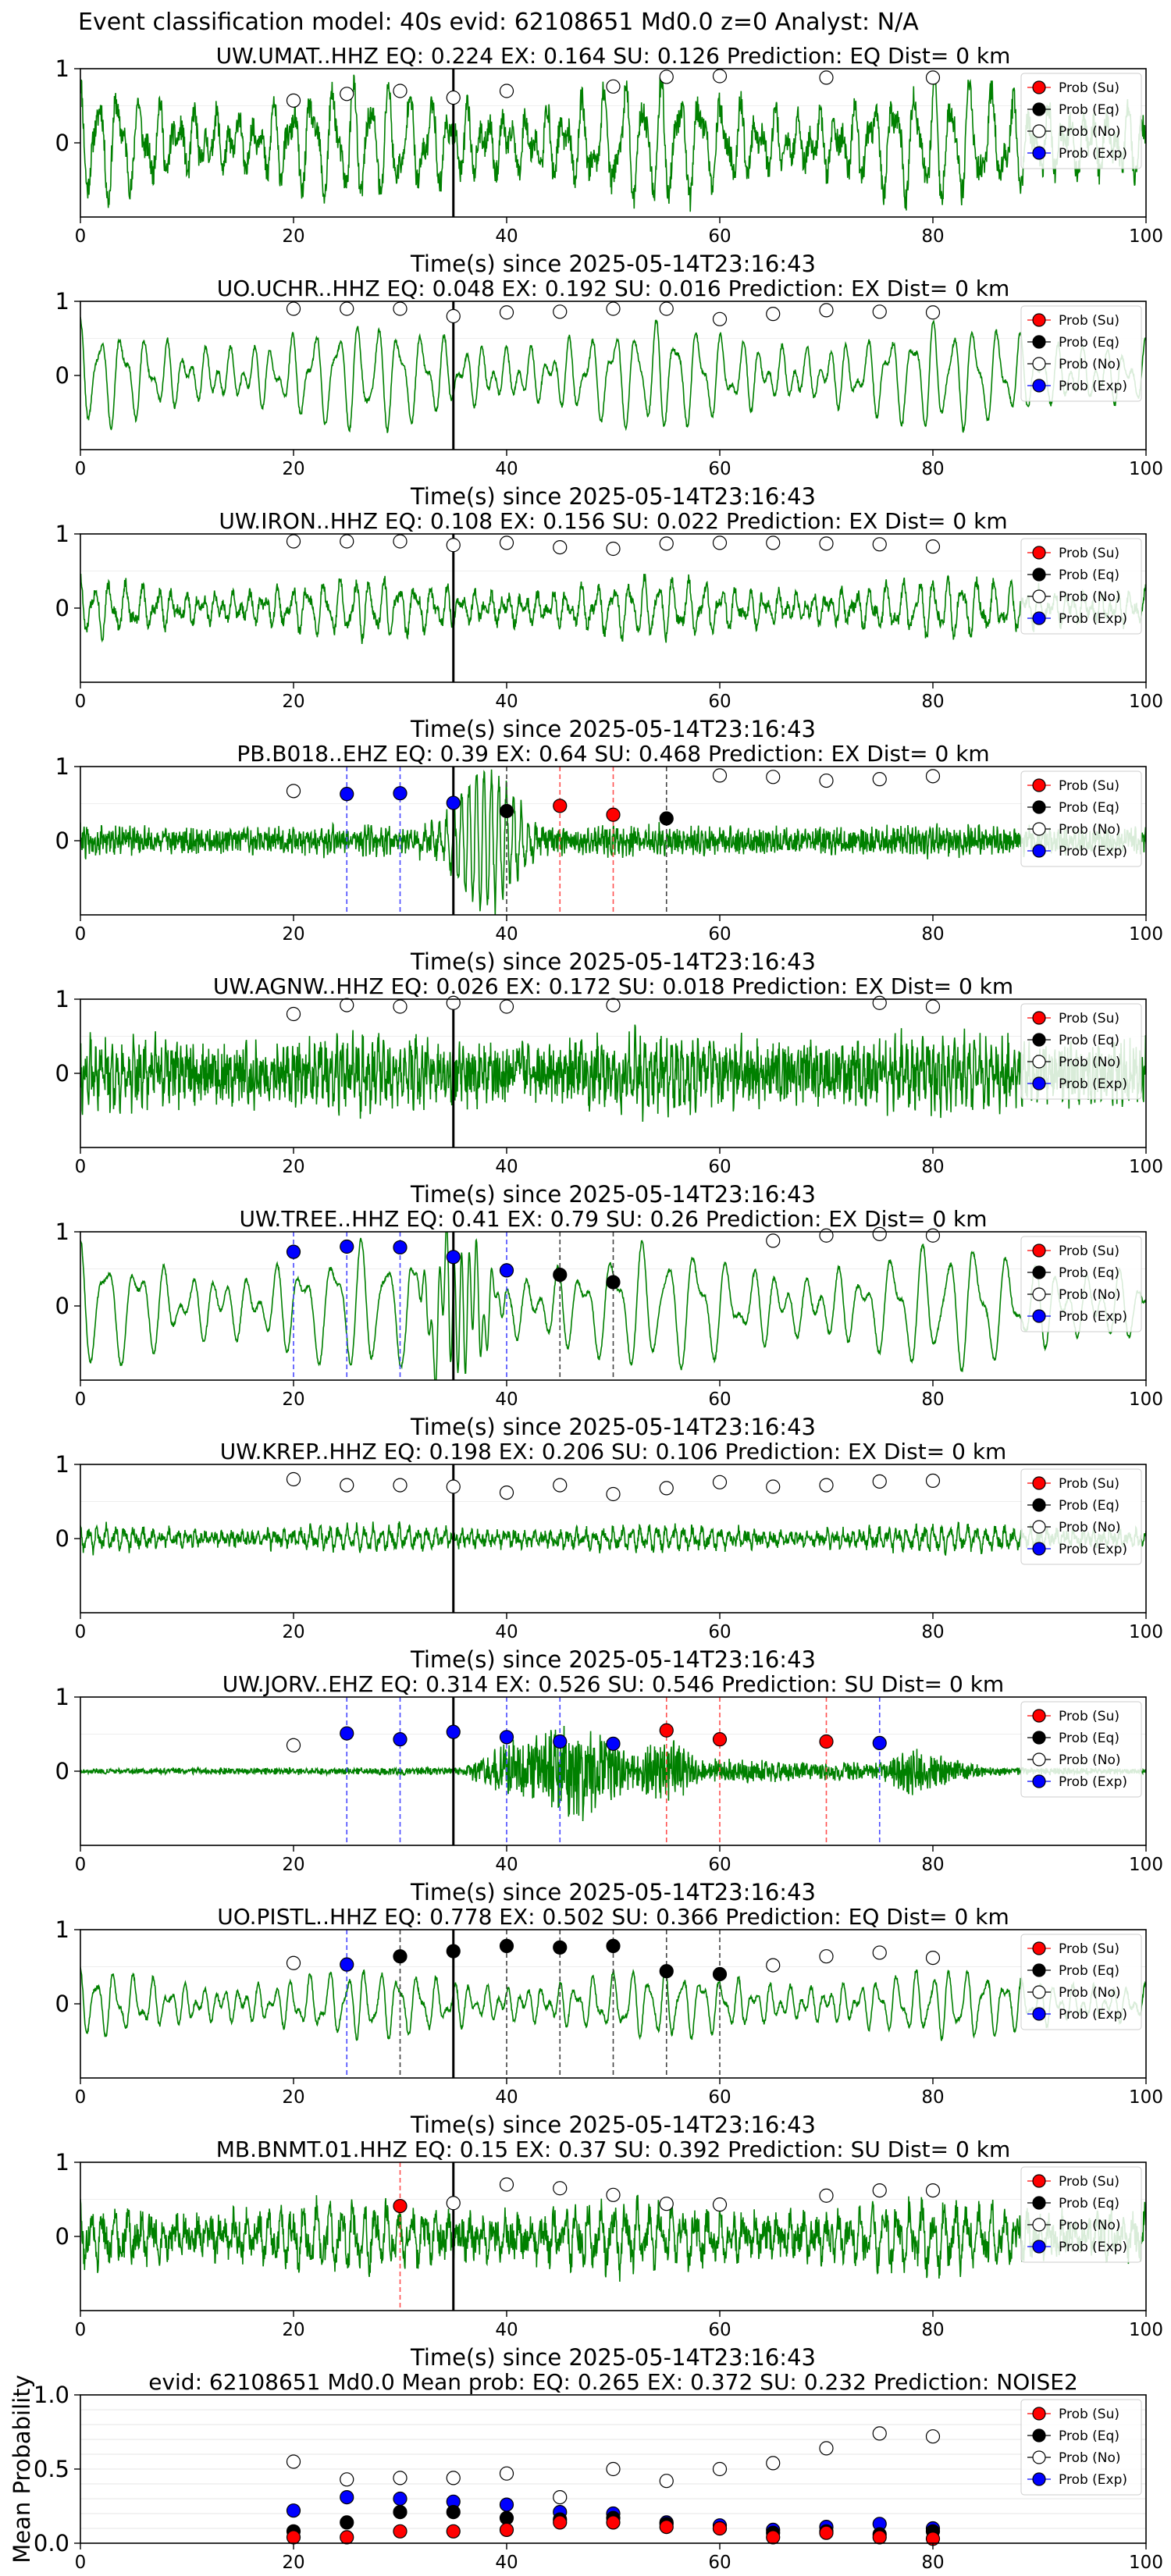 The width and height of the screenshot is (1171, 2576). I want to click on legend-marker-su, so click(1039, 1018).